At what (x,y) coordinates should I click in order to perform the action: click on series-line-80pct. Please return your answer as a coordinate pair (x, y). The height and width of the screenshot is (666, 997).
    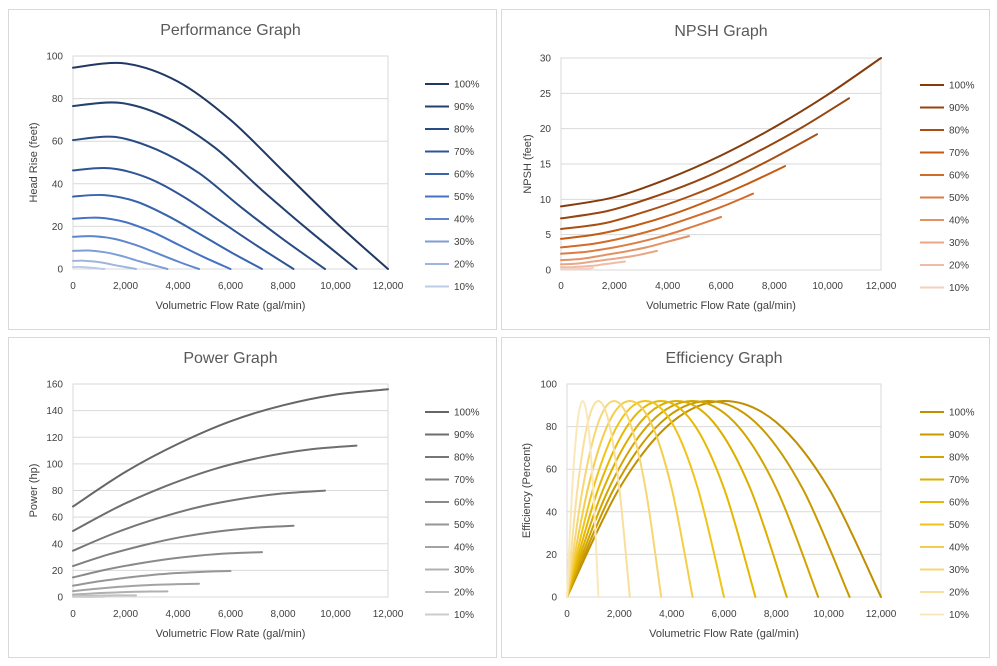
    Looking at the image, I should click on (689, 181).